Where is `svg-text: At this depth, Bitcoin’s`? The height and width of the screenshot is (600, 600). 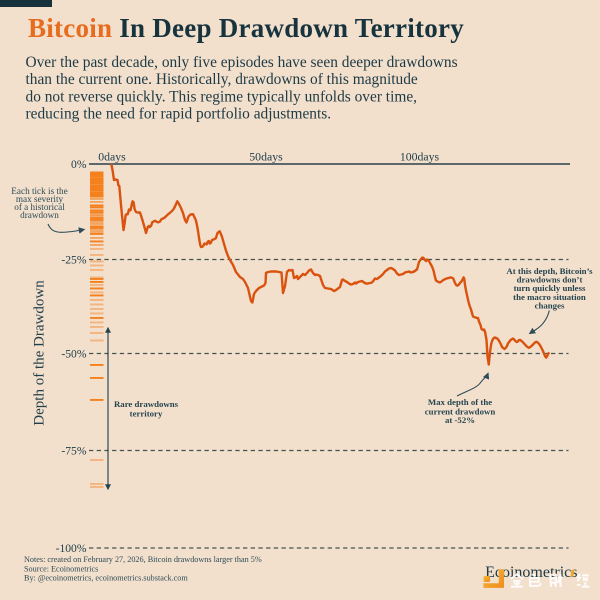 svg-text: At this depth, Bitcoin’s is located at coordinates (549, 271).